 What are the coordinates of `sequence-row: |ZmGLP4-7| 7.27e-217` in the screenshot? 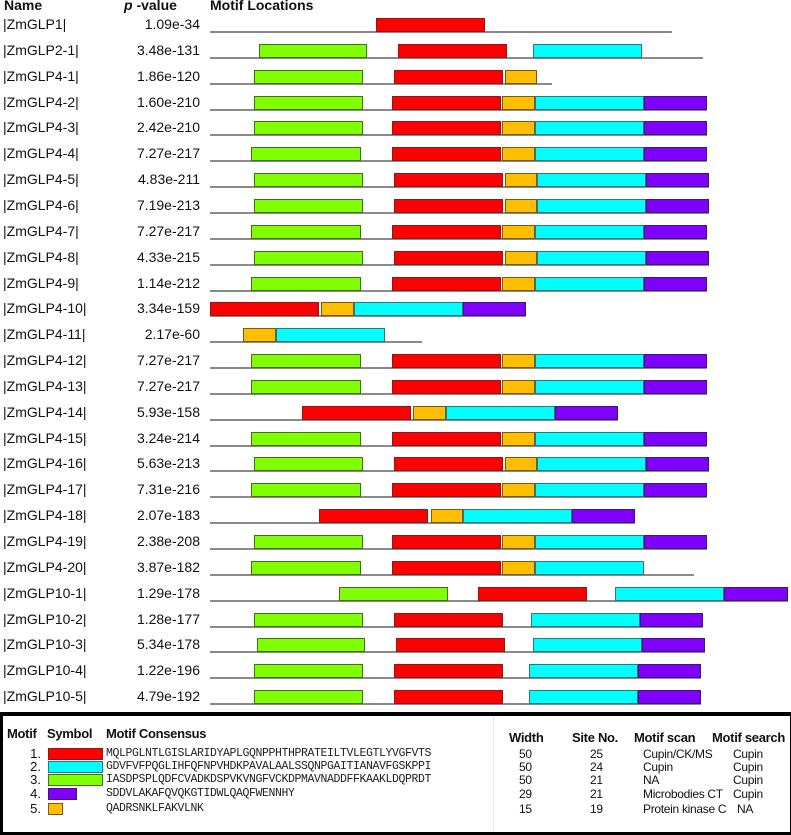 It's located at (395, 233).